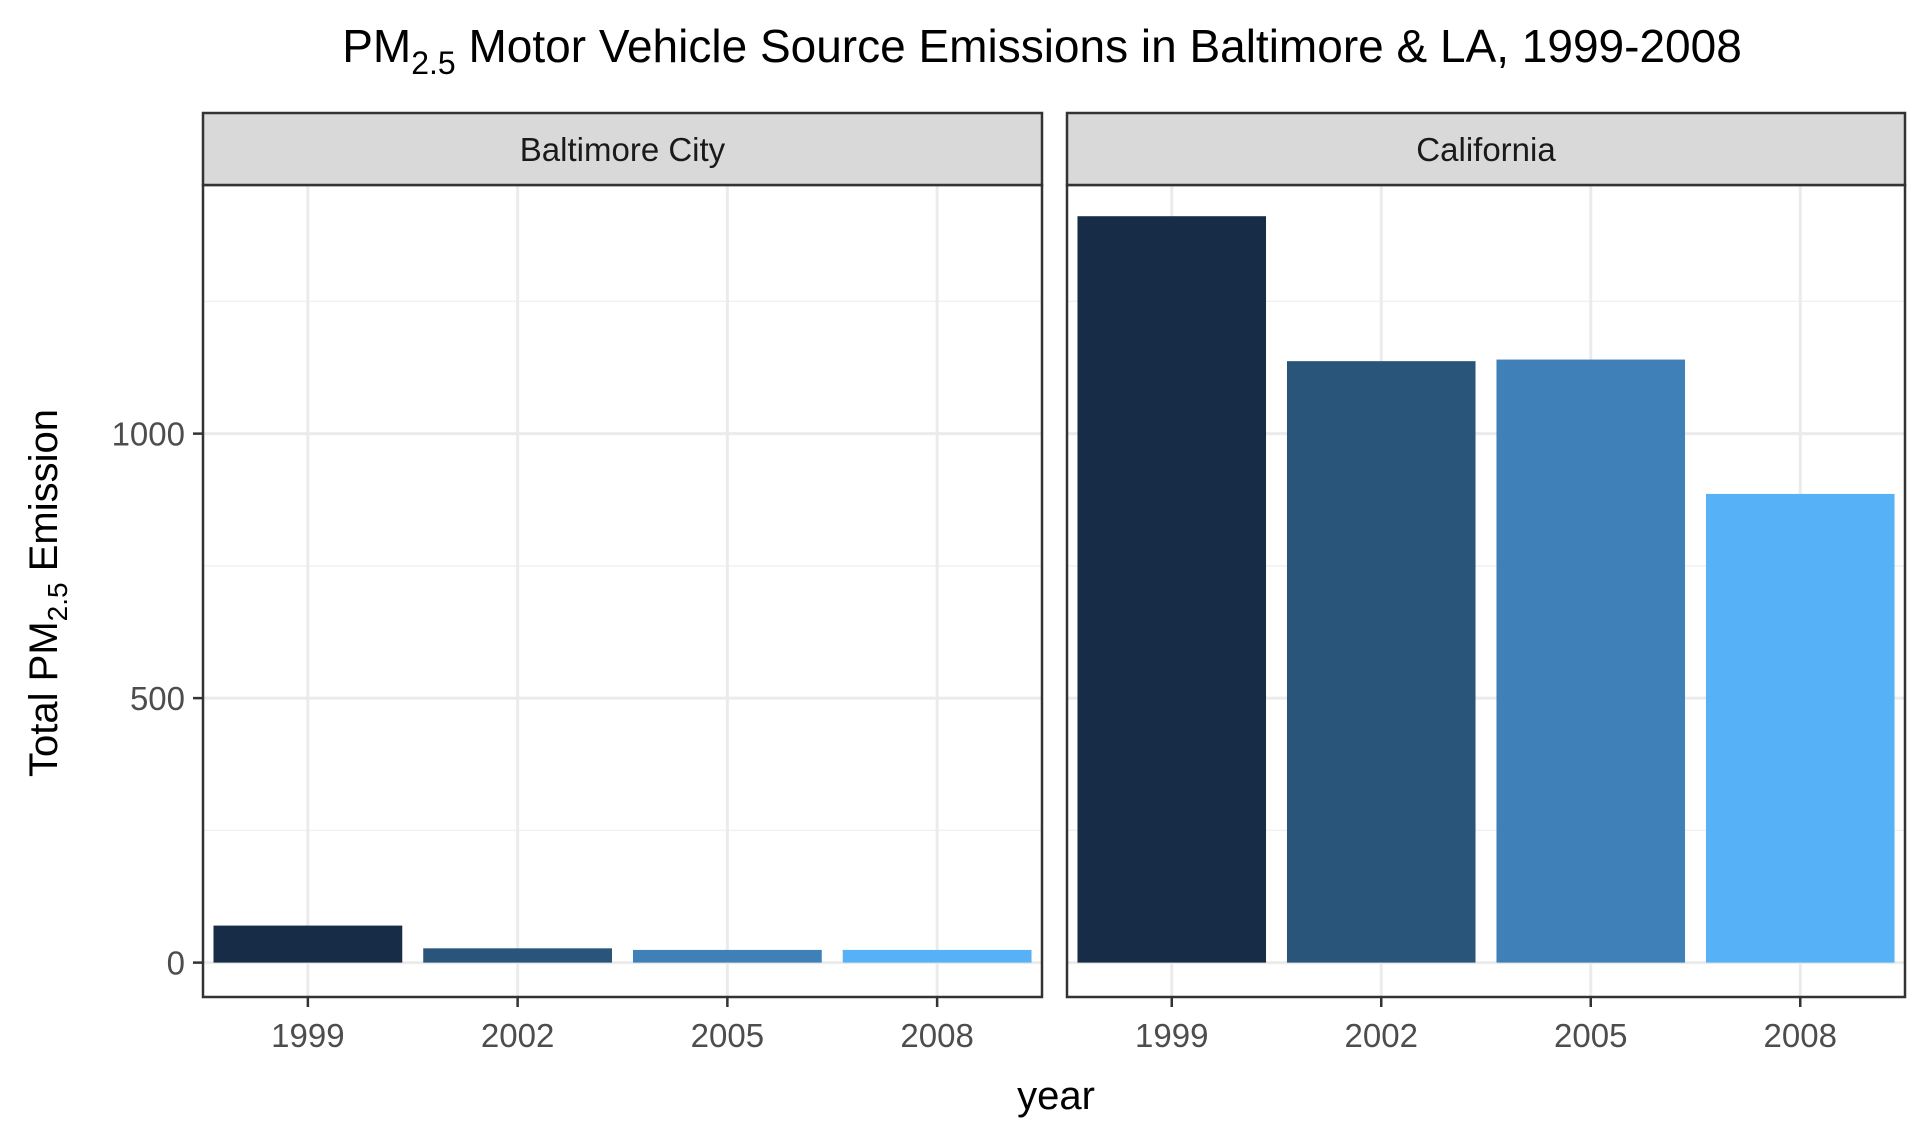 Image resolution: width=1921 pixels, height=1139 pixels. Describe the element at coordinates (433, 63) in the screenshot. I see `chart-title-subscript: 2.5` at that location.